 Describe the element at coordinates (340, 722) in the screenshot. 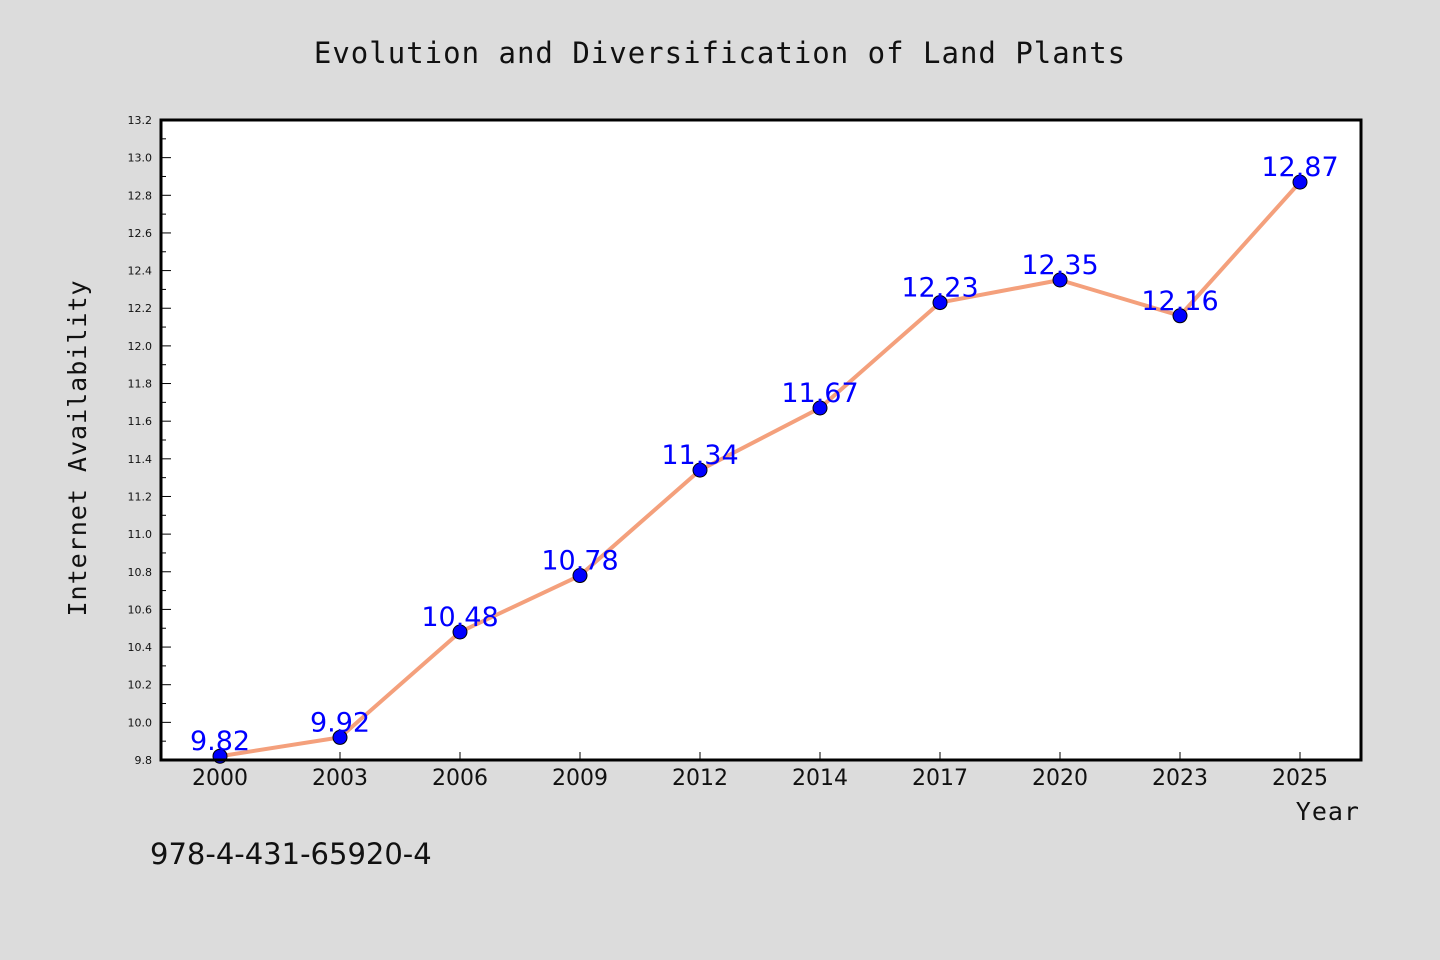

I see `data-label: 9.92` at that location.